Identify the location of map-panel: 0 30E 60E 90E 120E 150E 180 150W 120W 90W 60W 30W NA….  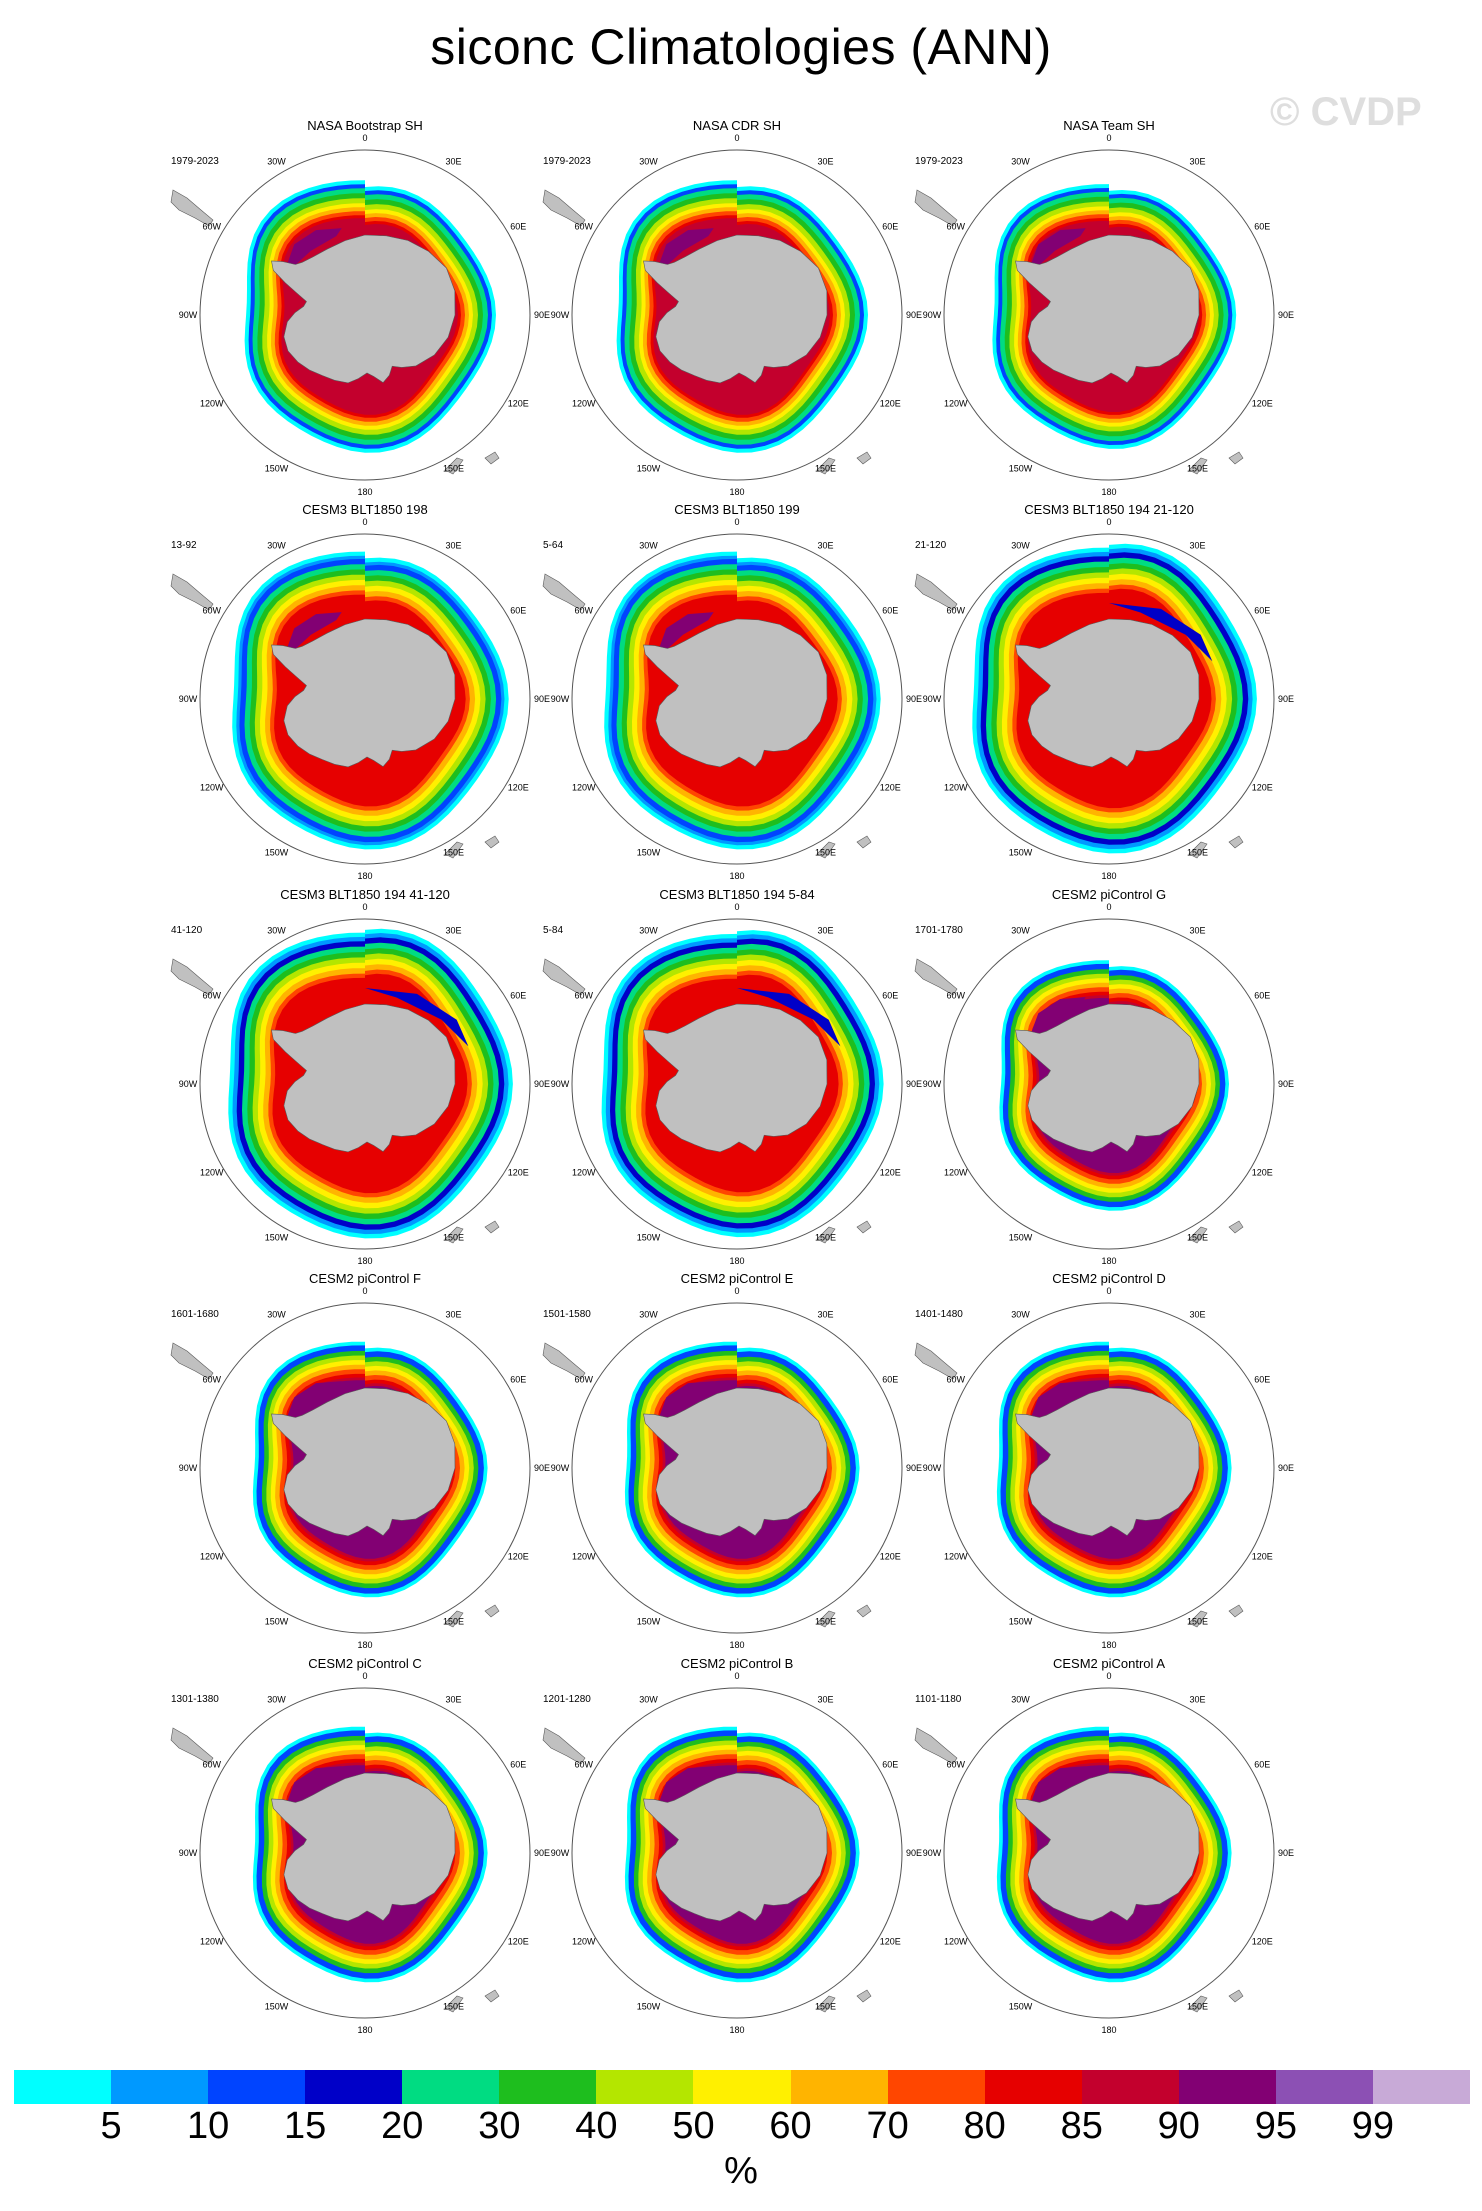
(365, 308).